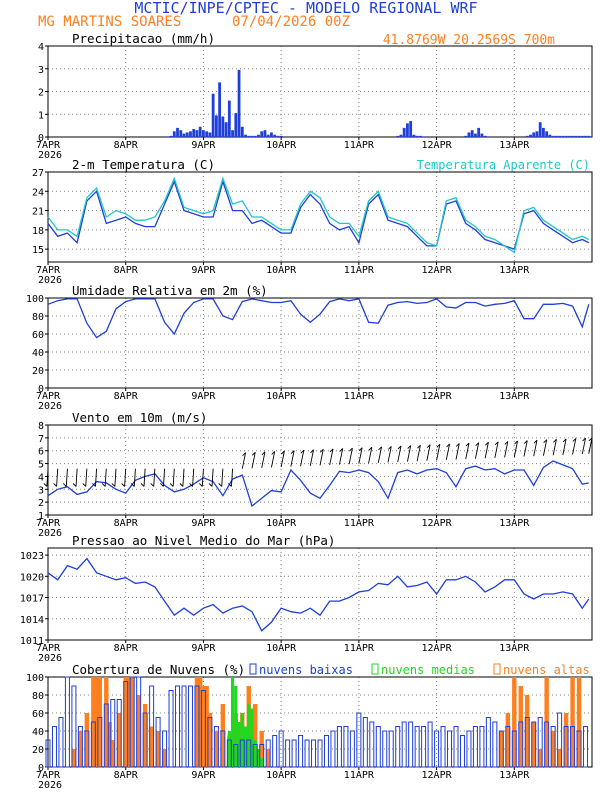  I want to click on plot-frame, so click(320, 470).